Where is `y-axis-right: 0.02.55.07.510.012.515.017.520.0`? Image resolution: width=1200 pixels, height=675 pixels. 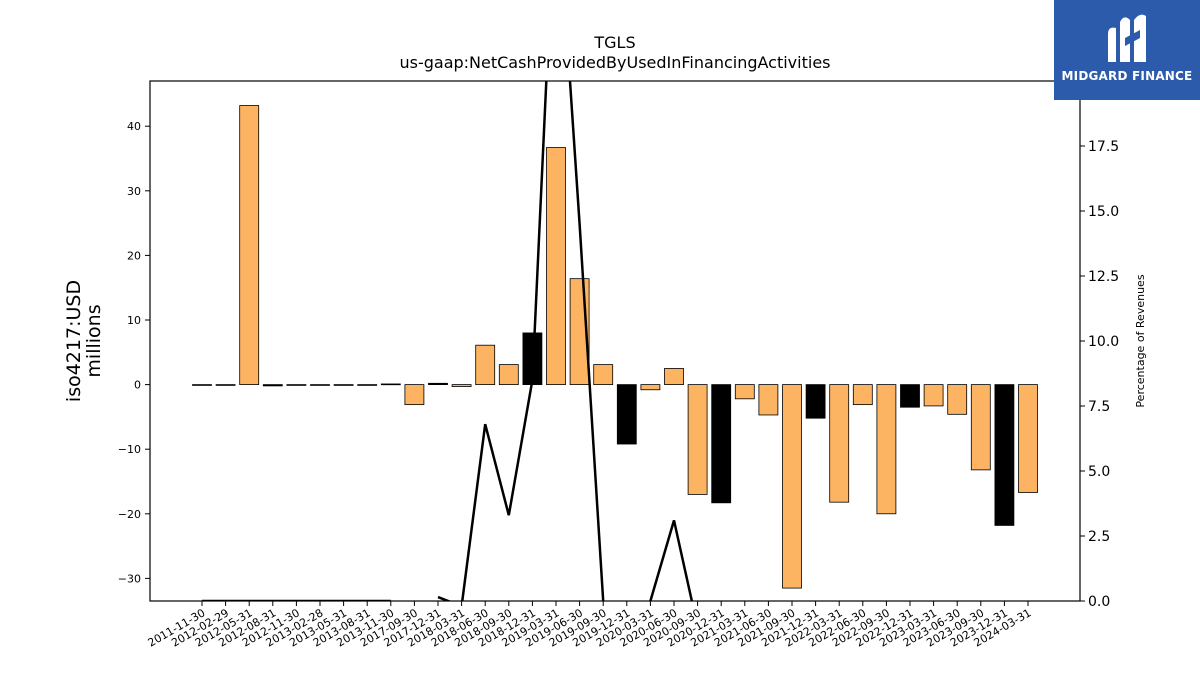 y-axis-right: 0.02.55.07.510.012.515.017.520.0 is located at coordinates (1099, 342).